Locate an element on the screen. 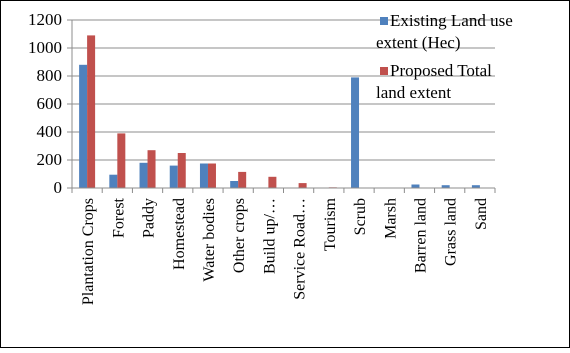 Image resolution: width=570 pixels, height=353 pixels. y-tick-labels: 0 200 400 600 800 1000 1200 is located at coordinates (45, 103).